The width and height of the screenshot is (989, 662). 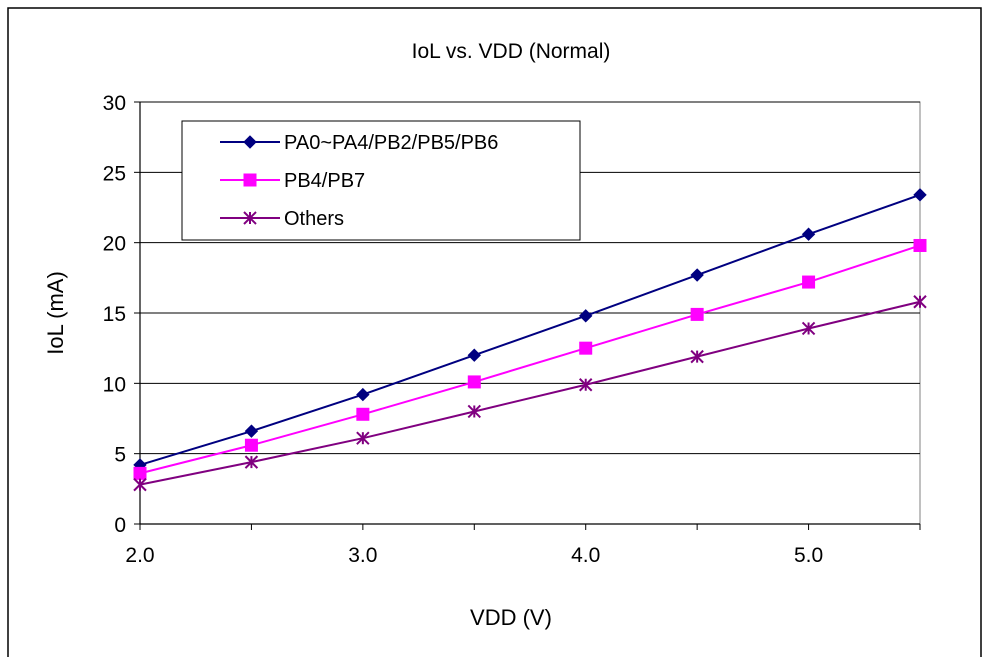 I want to click on legend-label: Others, so click(x=314, y=219).